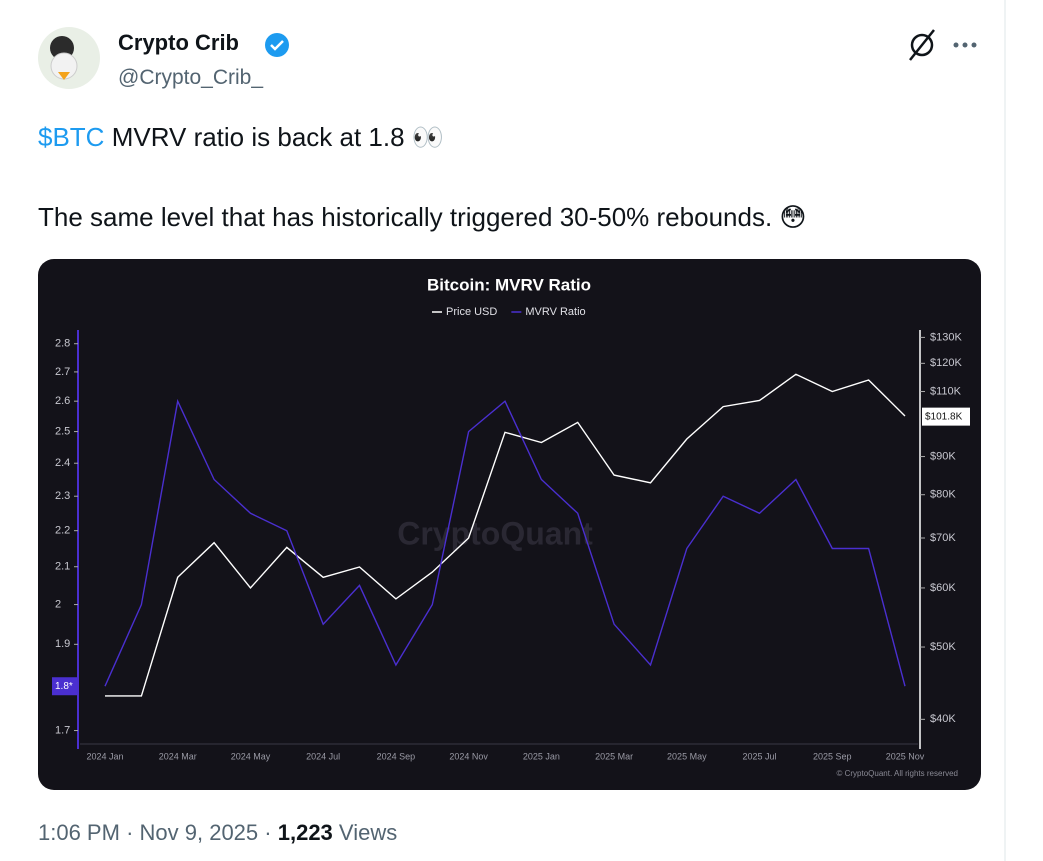 The height and width of the screenshot is (861, 1043). I want to click on more-icon, so click(965, 45).